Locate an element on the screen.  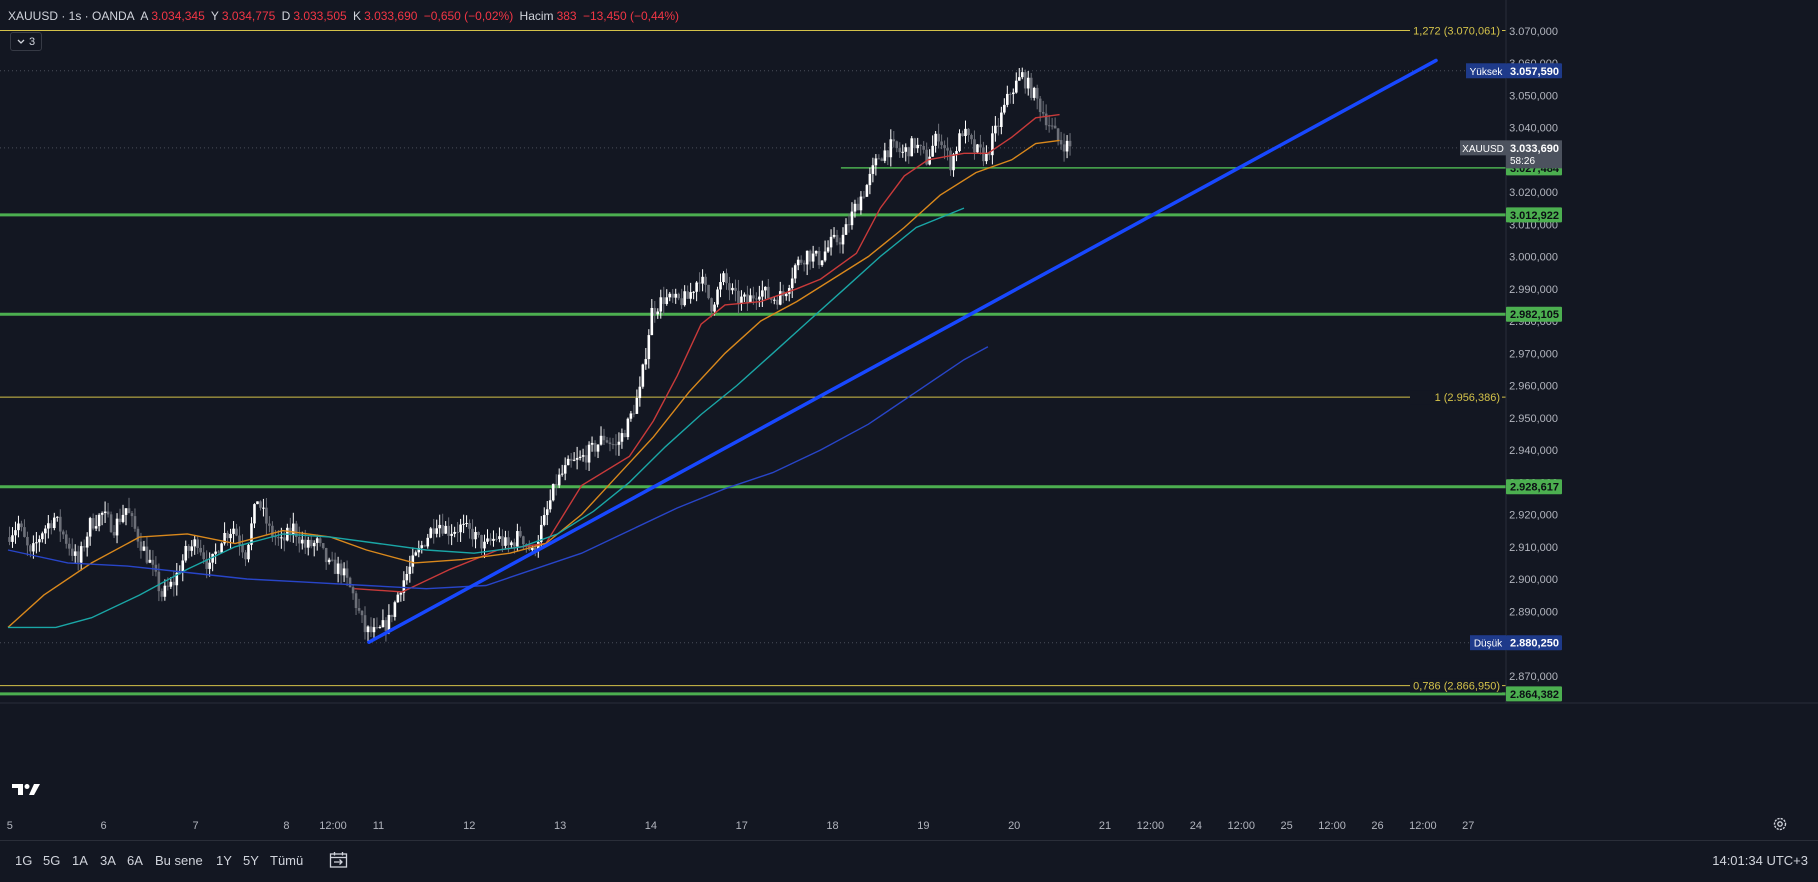
time-tick-label: 18 is located at coordinates (832, 826).